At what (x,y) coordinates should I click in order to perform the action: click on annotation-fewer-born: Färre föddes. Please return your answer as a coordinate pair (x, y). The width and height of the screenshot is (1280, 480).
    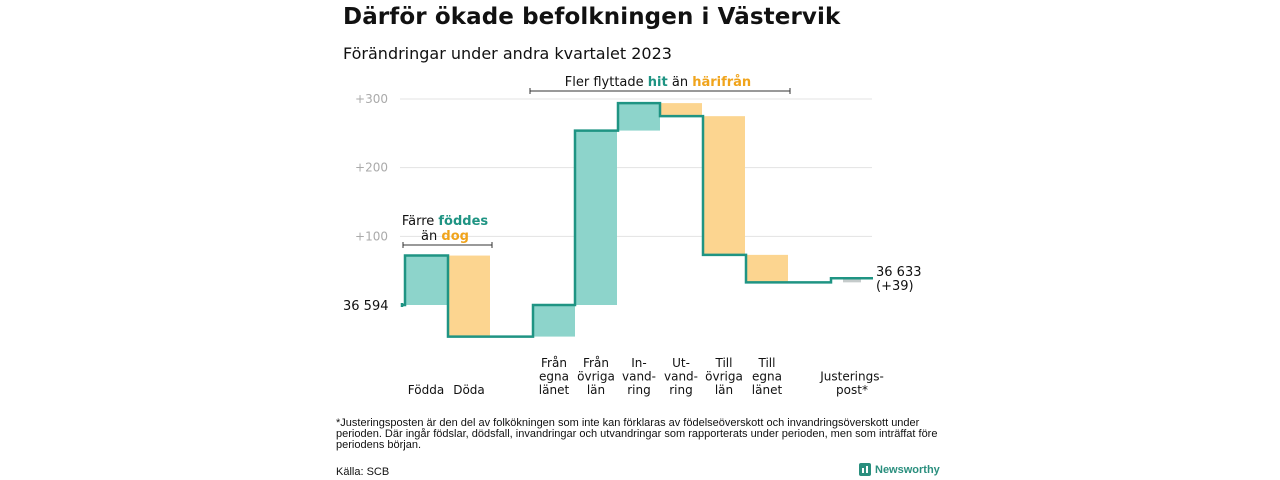
    Looking at the image, I should click on (445, 221).